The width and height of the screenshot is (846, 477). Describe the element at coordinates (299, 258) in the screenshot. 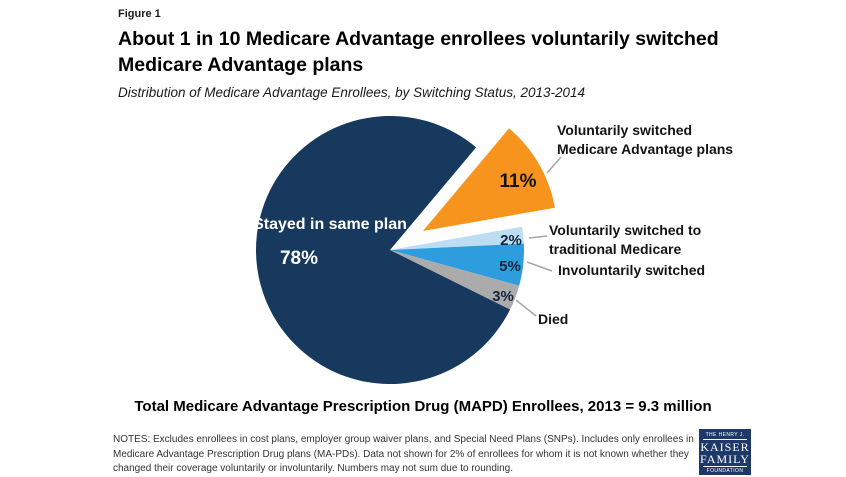

I see `pct-label-stayed: 78%` at that location.